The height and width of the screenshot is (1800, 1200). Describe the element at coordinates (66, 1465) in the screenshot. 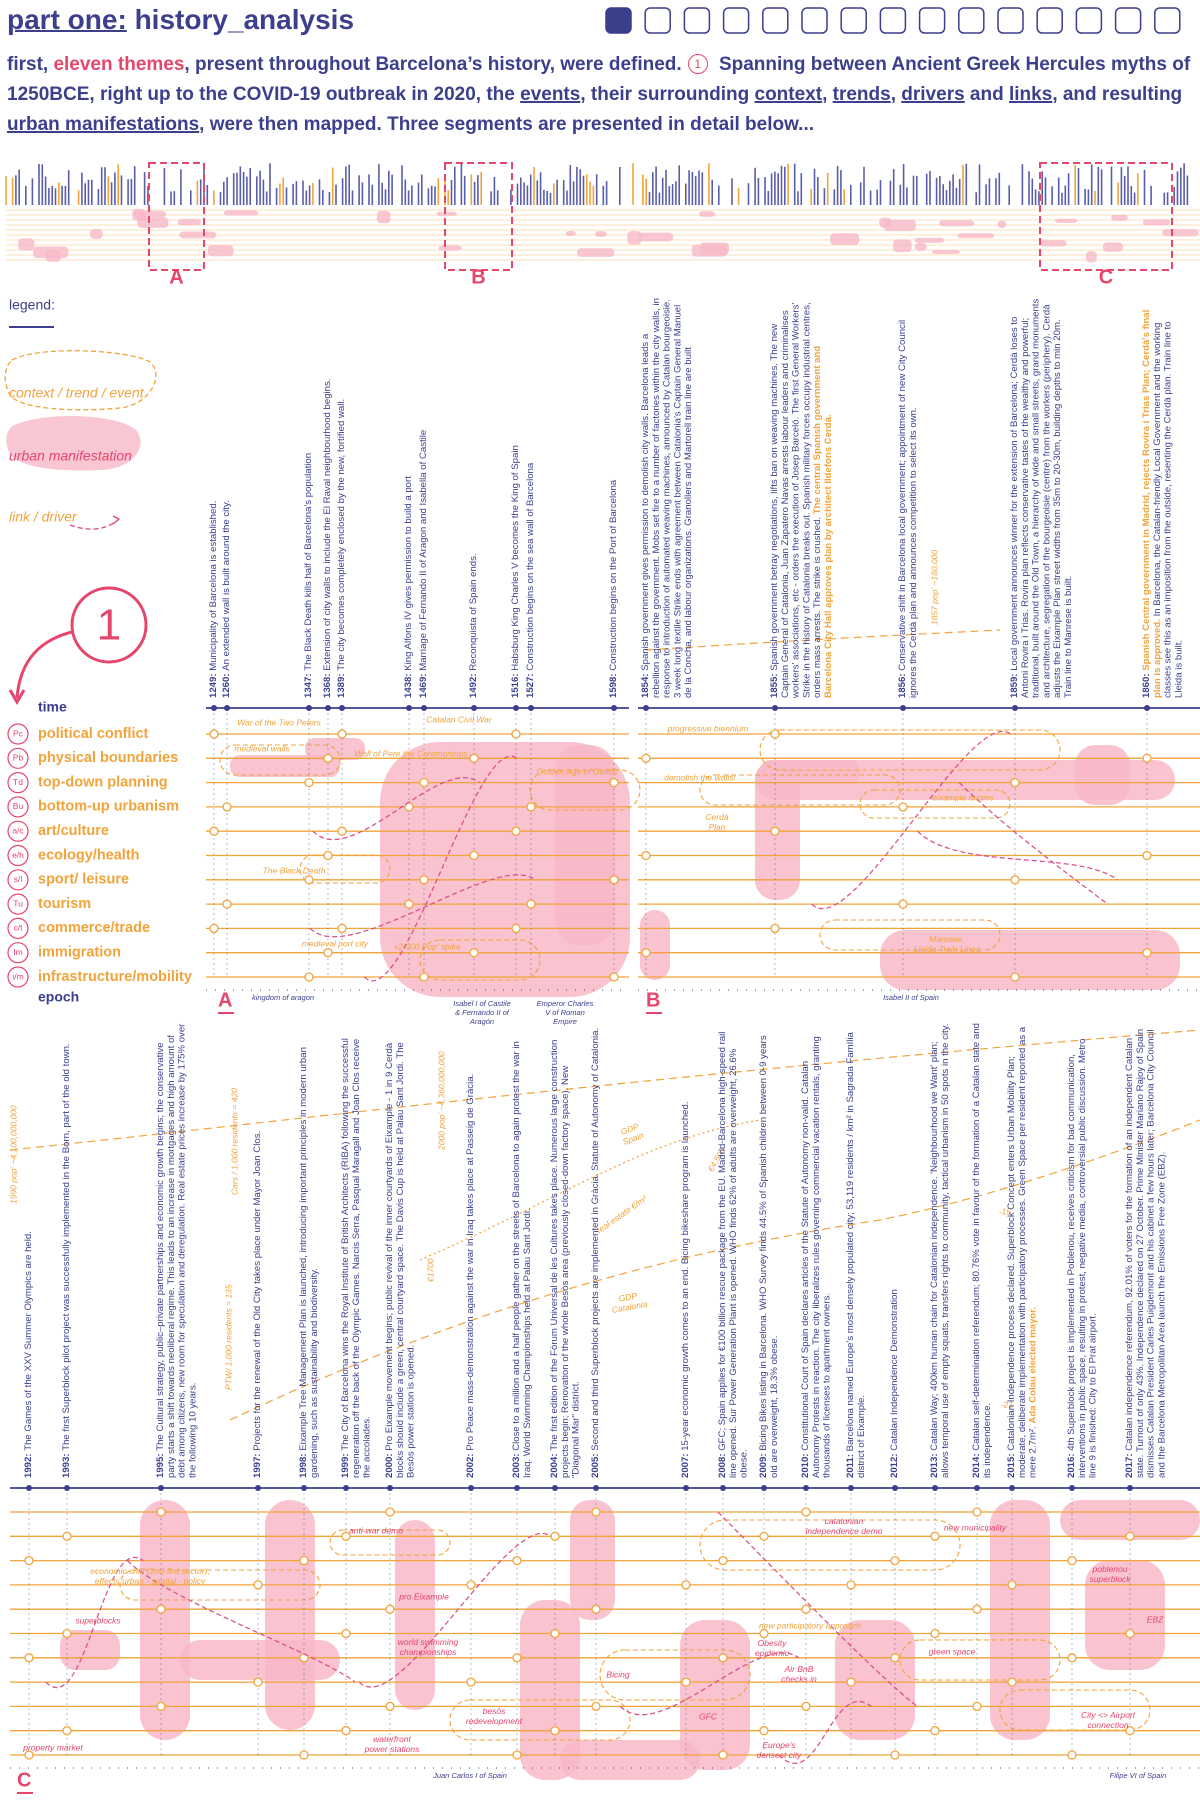

I see `event-year: 1993:` at that location.